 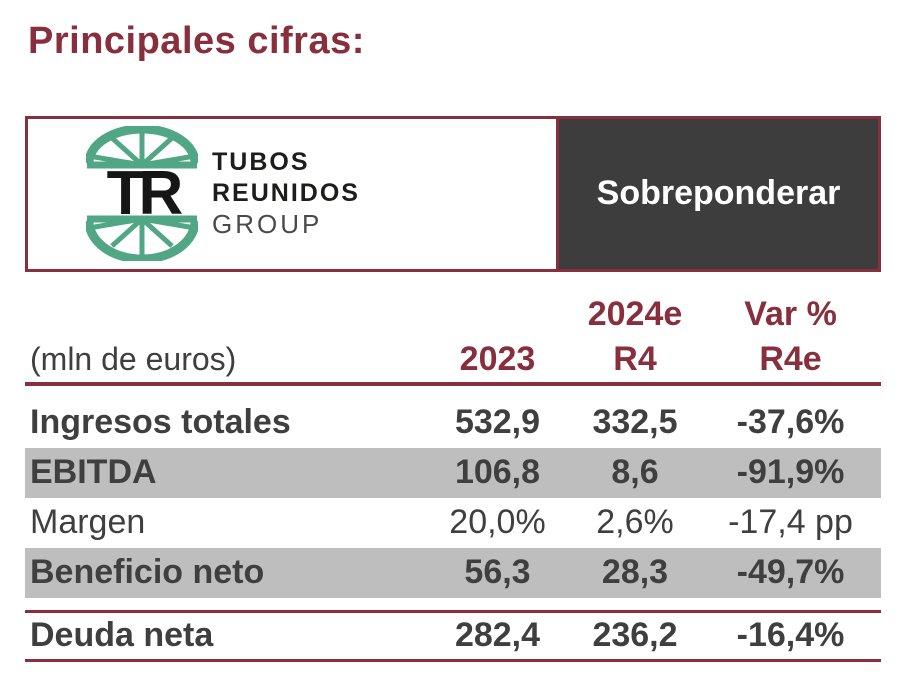 What do you see at coordinates (497, 472) in the screenshot?
I see `cell-2023: 106,8` at bounding box center [497, 472].